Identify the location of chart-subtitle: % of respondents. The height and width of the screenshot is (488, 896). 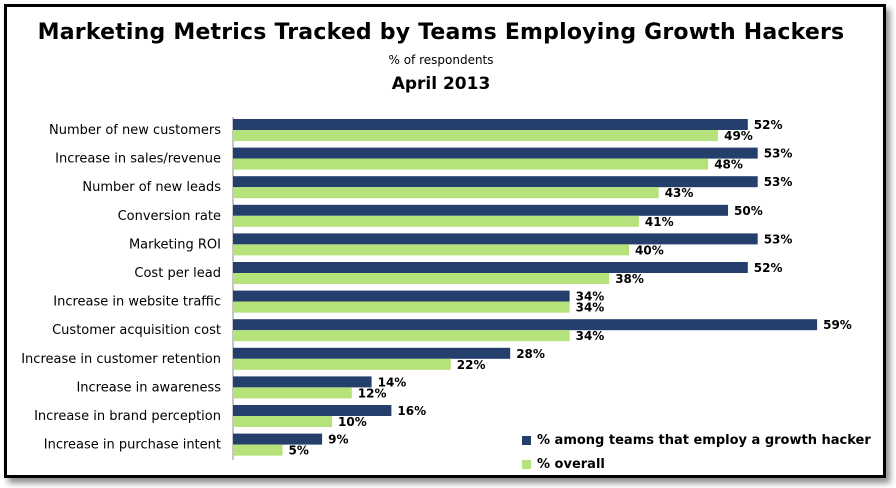
(441, 60).